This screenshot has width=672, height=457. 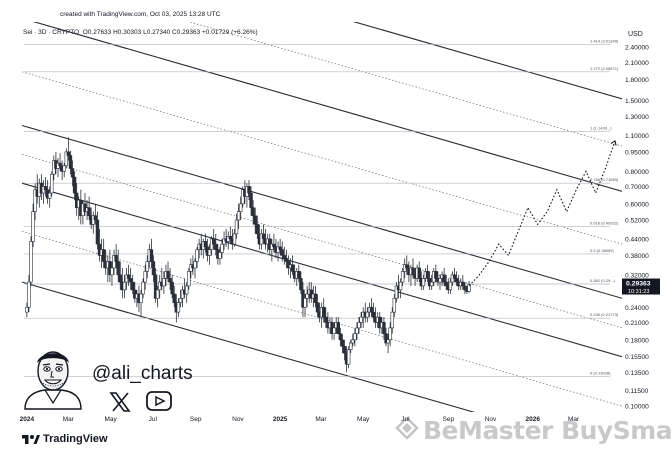 What do you see at coordinates (153, 419) in the screenshot?
I see `time-tick-3: Jul` at bounding box center [153, 419].